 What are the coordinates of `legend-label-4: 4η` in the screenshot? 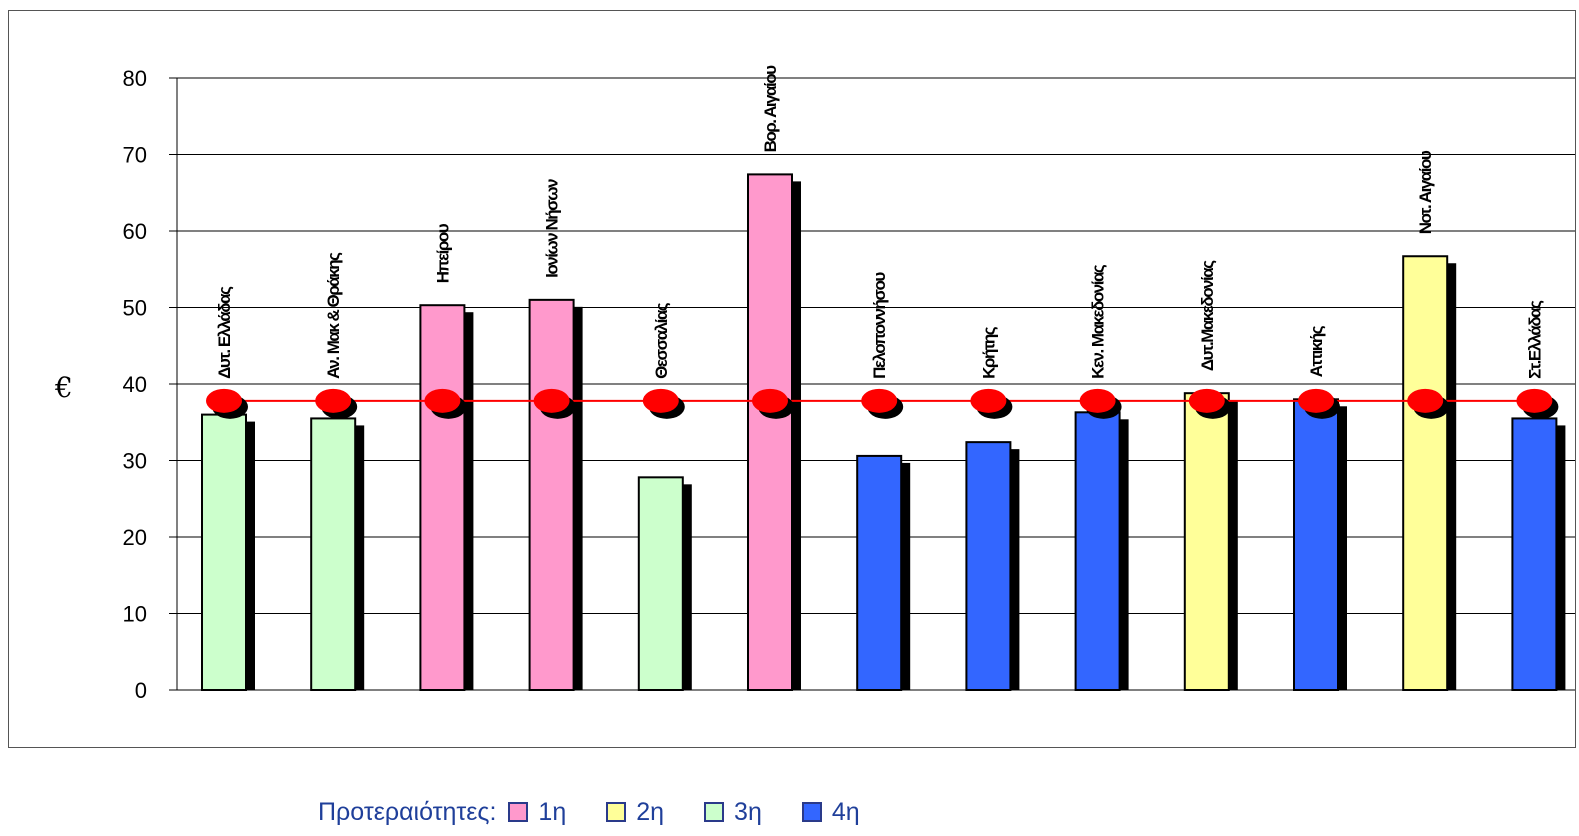 It's located at (845, 811).